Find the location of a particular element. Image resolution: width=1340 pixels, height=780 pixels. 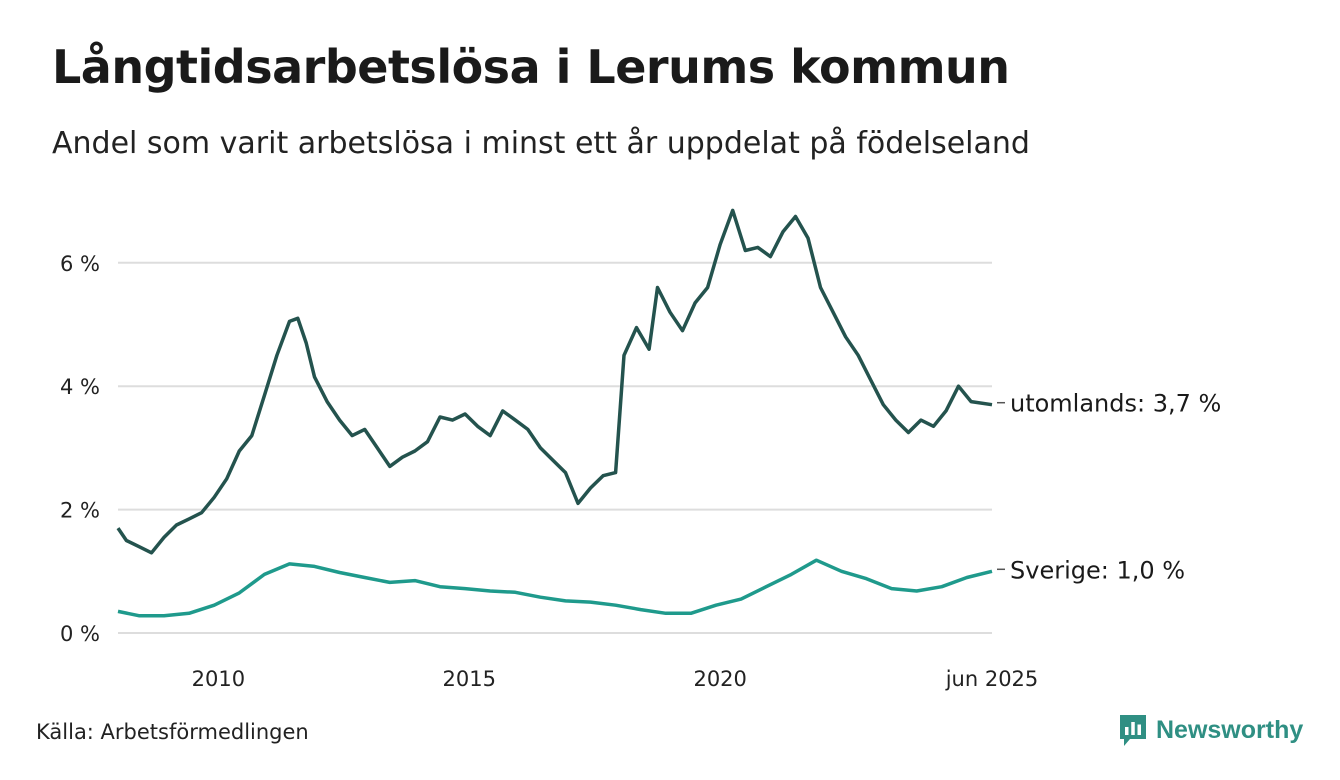

brand-logo: Newsworthy is located at coordinates (1210, 730).